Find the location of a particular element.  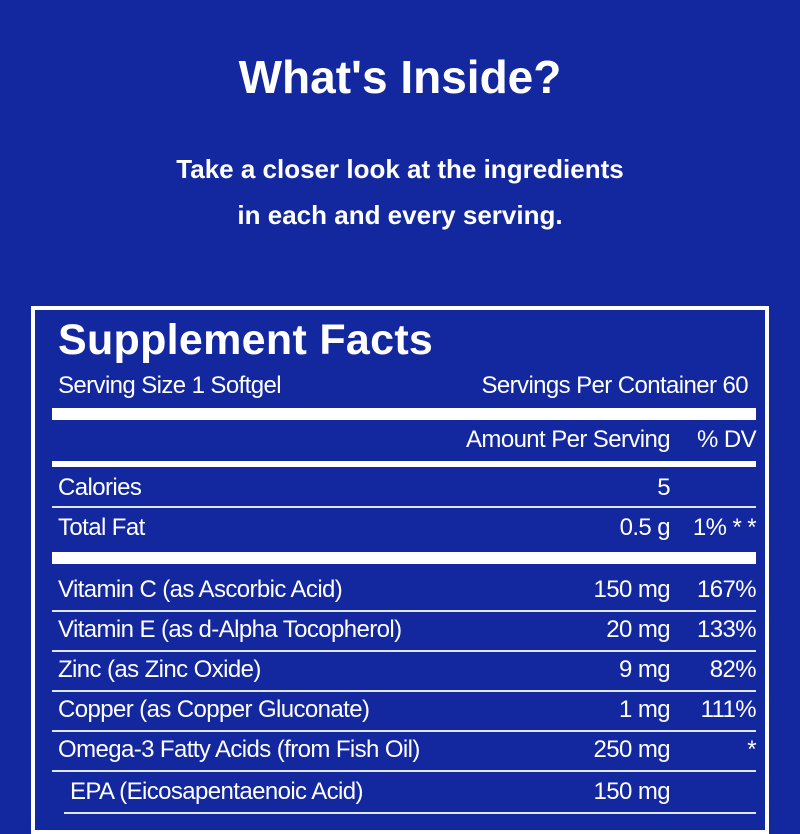

nutrient-name: Calories is located at coordinates (100, 487).